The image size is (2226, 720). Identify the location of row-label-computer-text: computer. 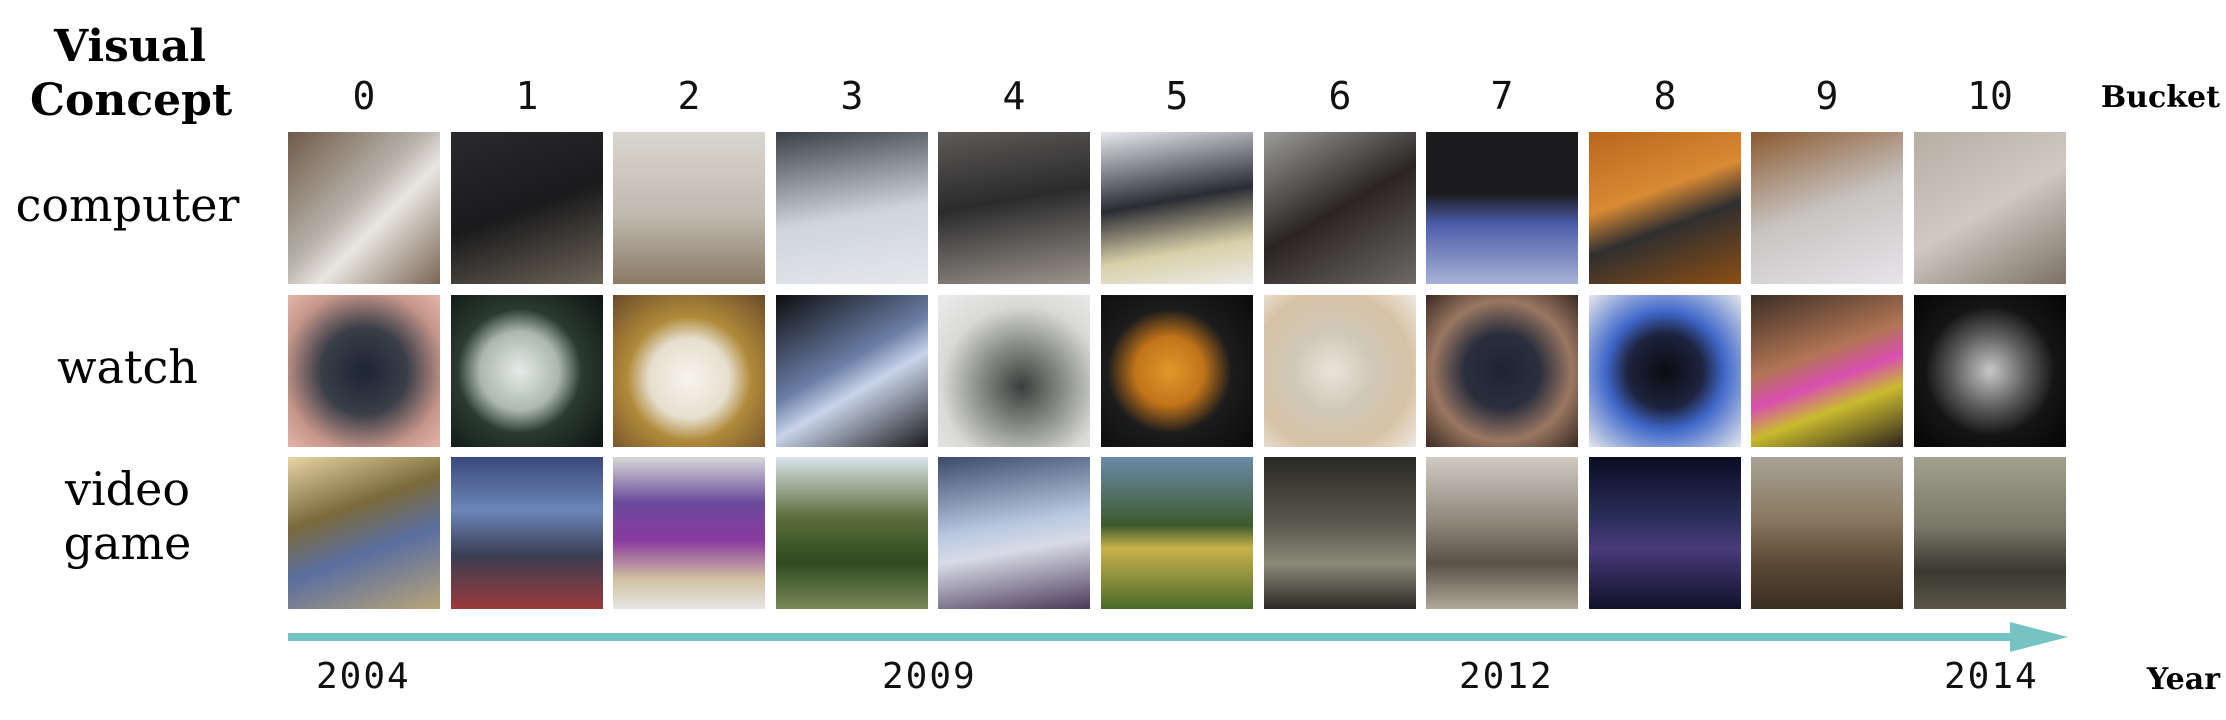
(127, 205).